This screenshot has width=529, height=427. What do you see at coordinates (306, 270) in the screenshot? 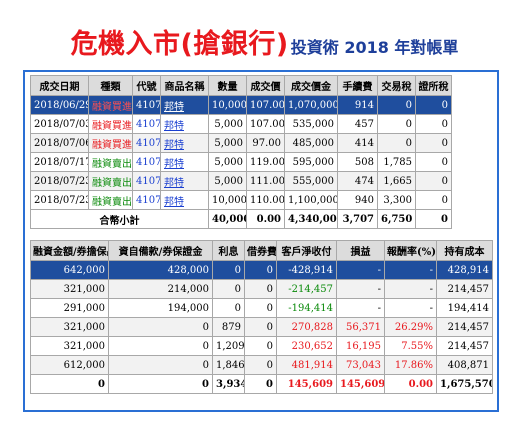
I see `net-cell: -428,914` at bounding box center [306, 270].